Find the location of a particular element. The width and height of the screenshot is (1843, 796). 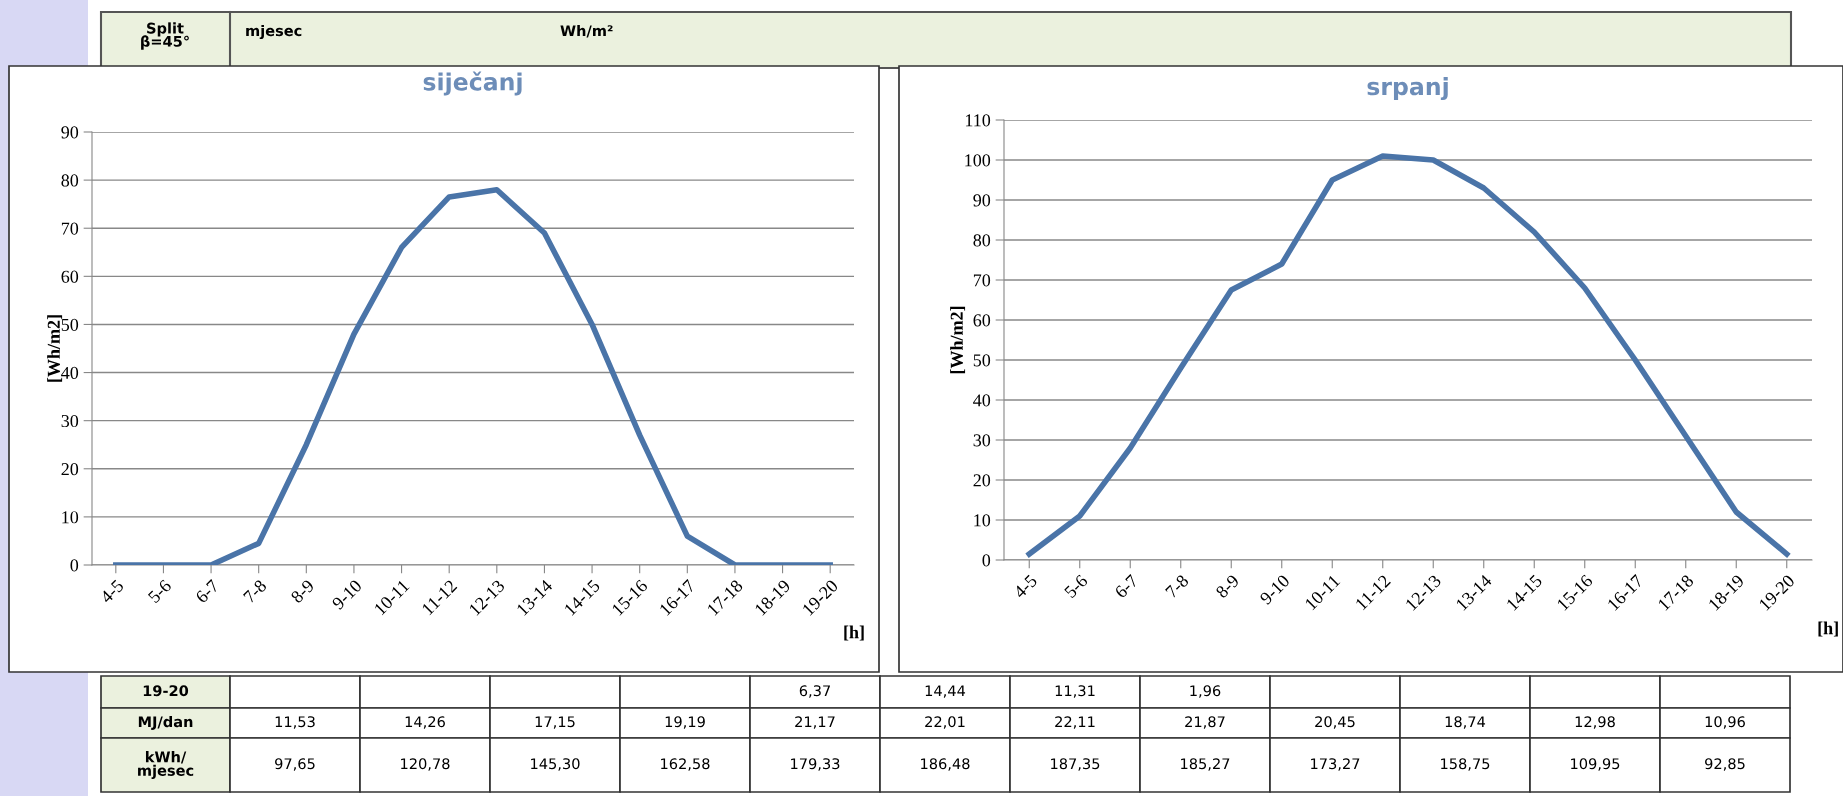

text: 14,44 is located at coordinates (945, 691).